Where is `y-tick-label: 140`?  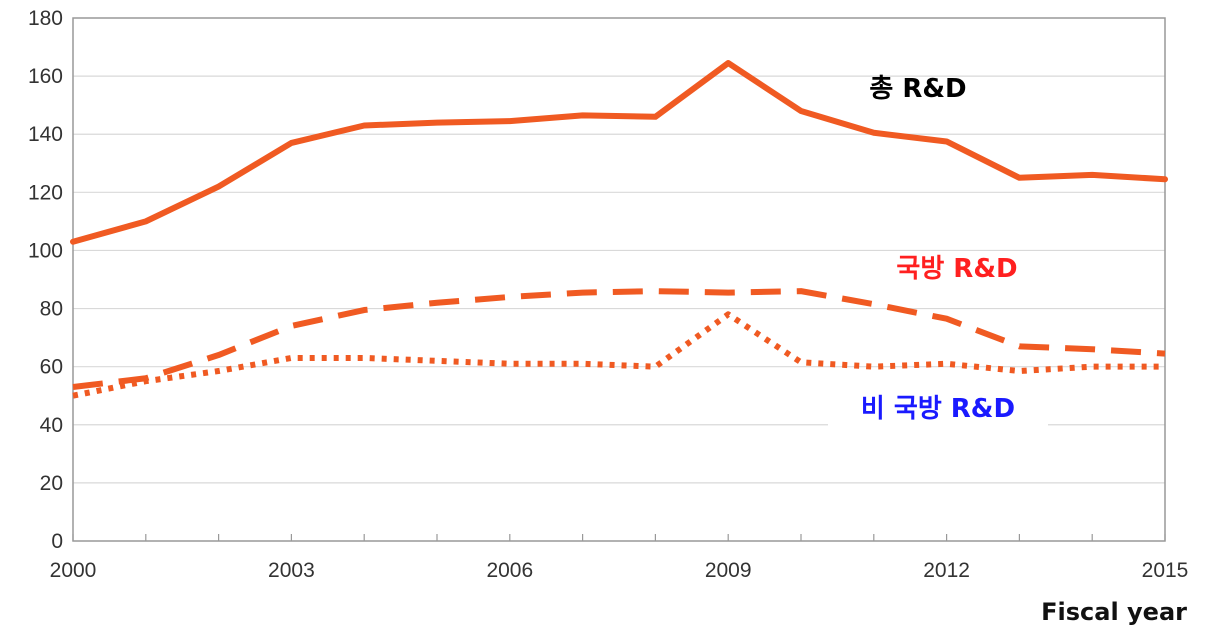
y-tick-label: 140 is located at coordinates (45, 134).